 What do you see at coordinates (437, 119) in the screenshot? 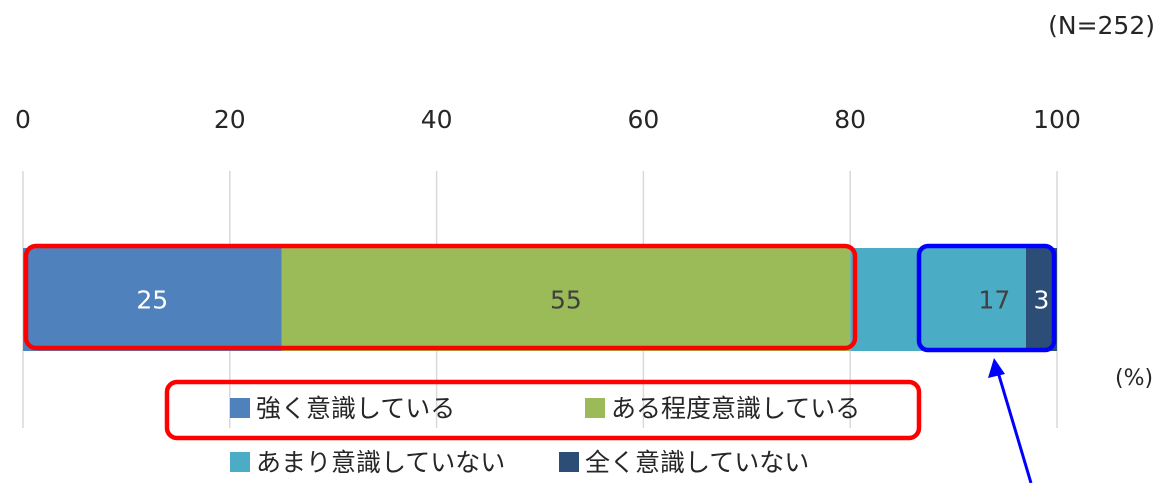
I see `x-tick-label: 40` at bounding box center [437, 119].